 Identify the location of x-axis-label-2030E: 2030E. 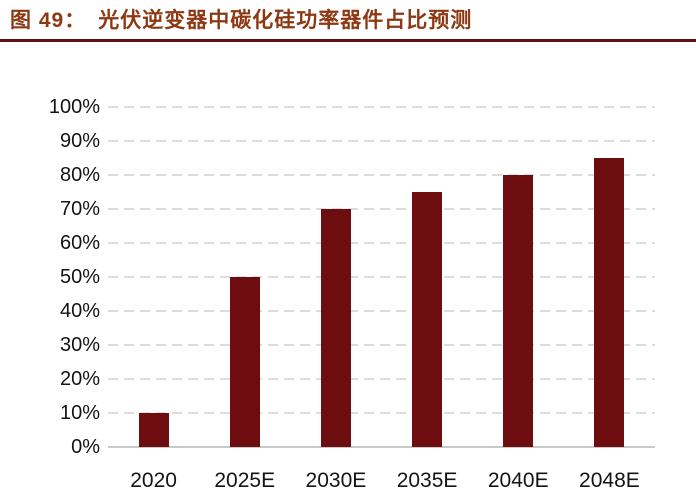
(336, 480).